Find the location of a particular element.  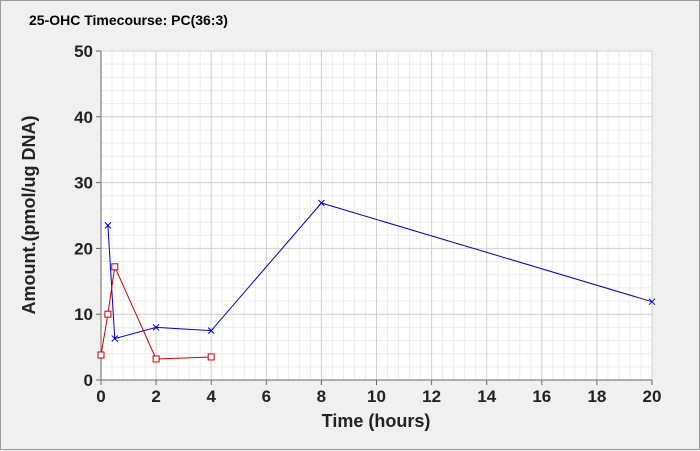

x-tick-label: 12 is located at coordinates (431, 396).